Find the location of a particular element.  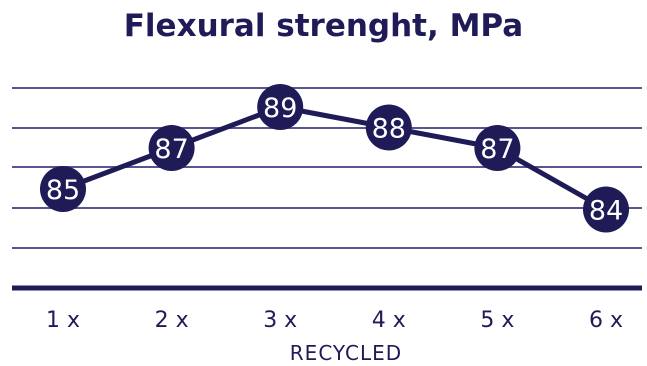

x-tick-labels: 1 x 2 x 3 x 4 x 5 x 6 x is located at coordinates (334, 320).